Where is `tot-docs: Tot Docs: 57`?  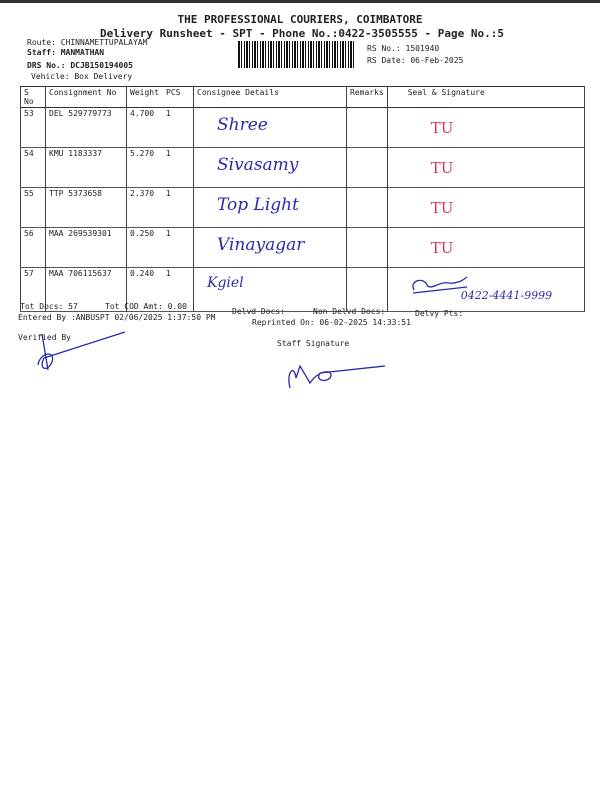
tot-docs: Tot Docs: 57 is located at coordinates (49, 306).